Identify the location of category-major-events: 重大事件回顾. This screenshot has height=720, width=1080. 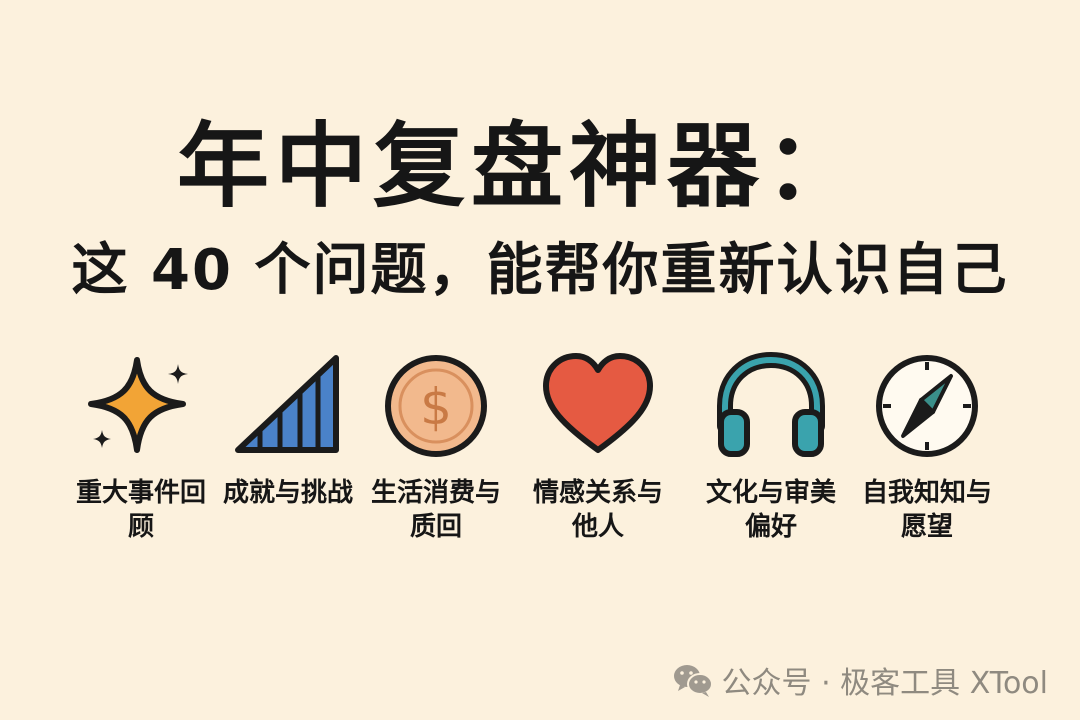
(141, 447).